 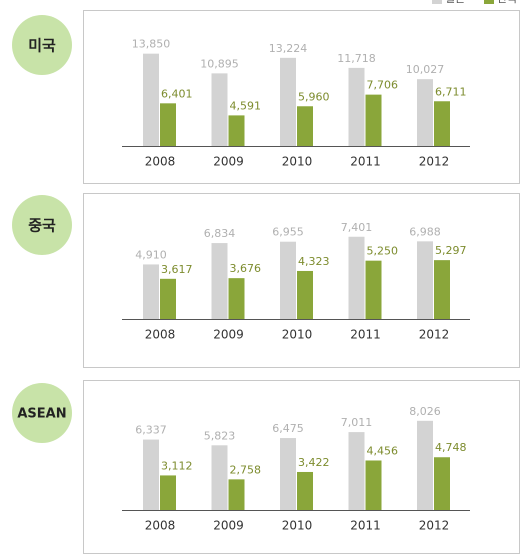 What do you see at coordinates (151, 254) in the screenshot?
I see `value-label: 4,910` at bounding box center [151, 254].